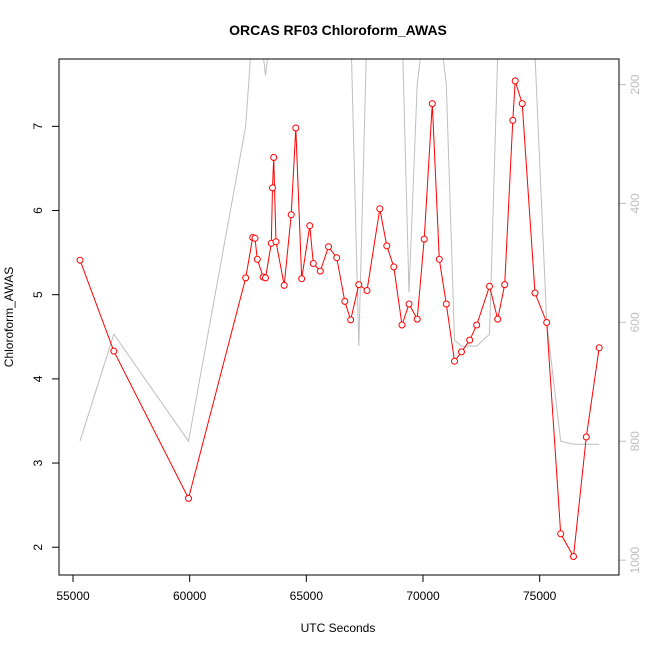 This screenshot has height=650, width=650. I want to click on right-tick-label: 800, so click(635, 441).